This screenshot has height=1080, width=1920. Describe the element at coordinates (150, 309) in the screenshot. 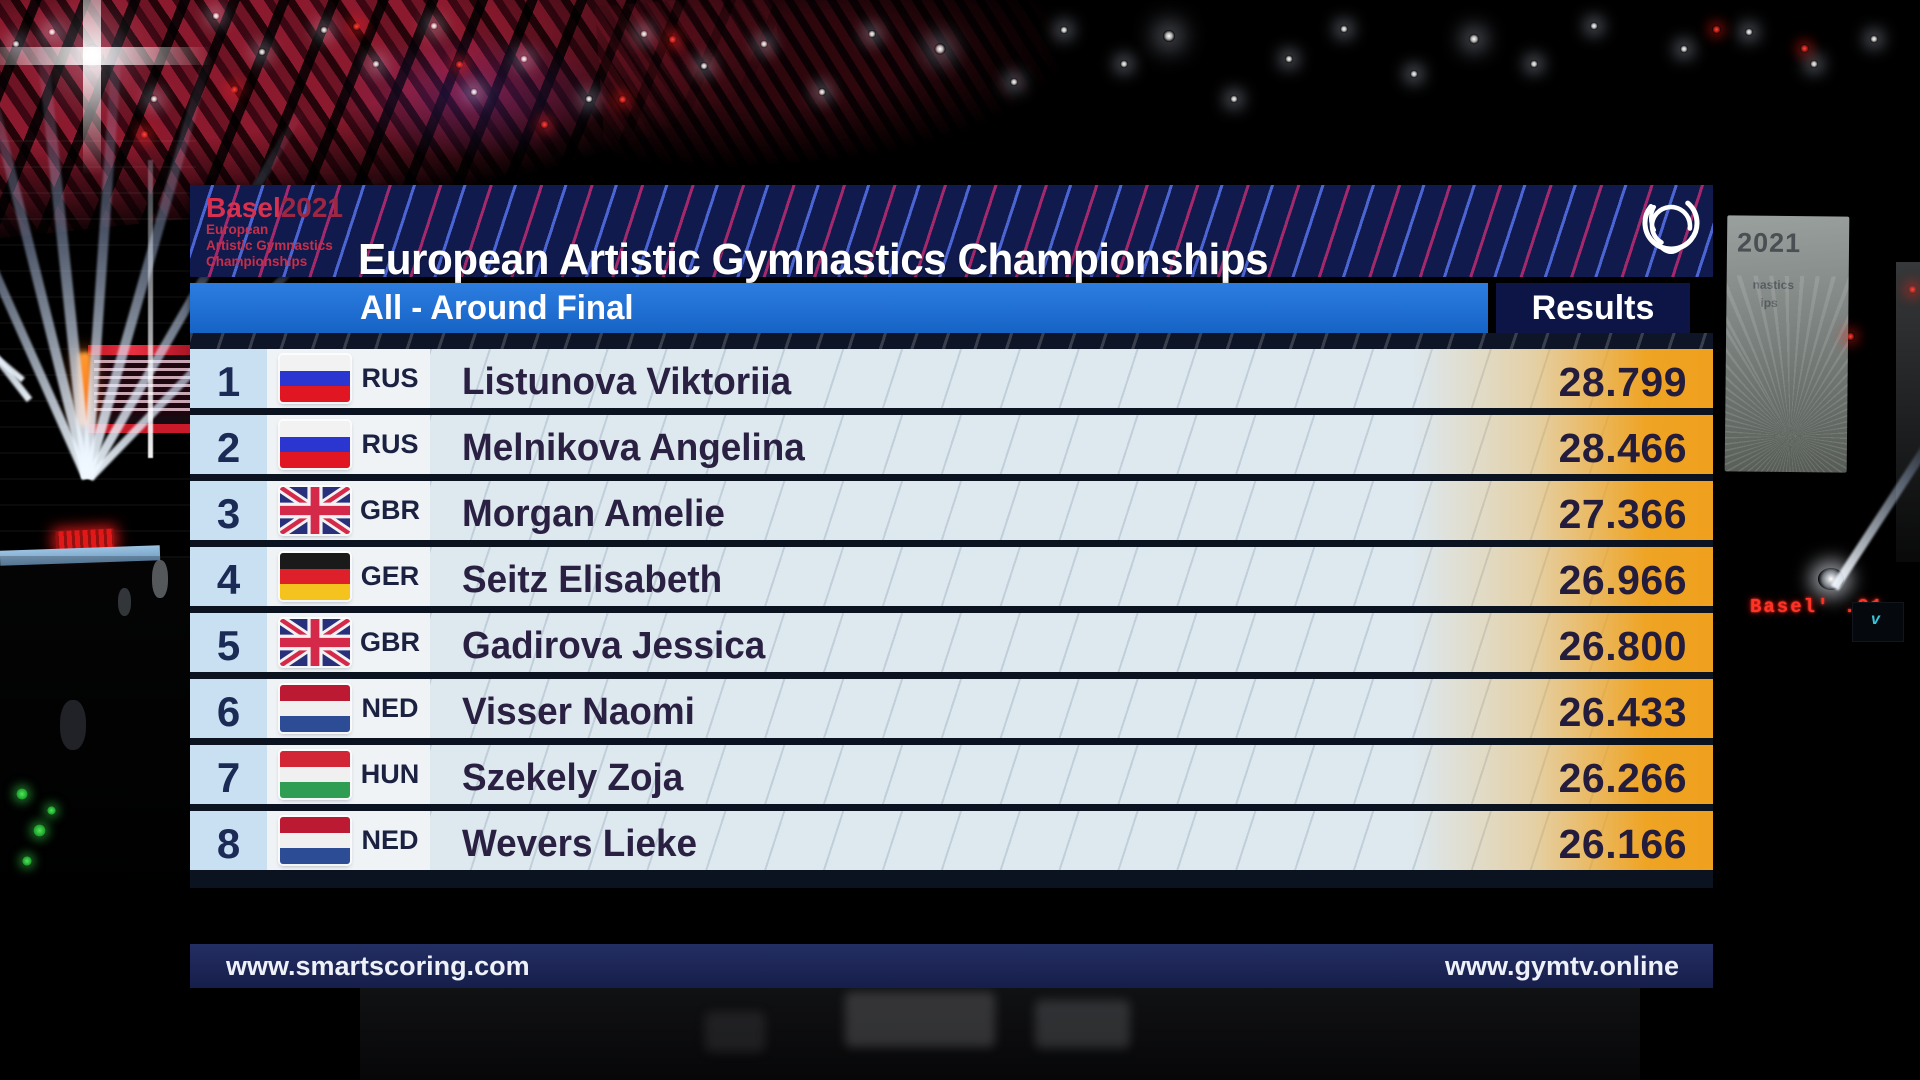

I see `light-beam` at that location.